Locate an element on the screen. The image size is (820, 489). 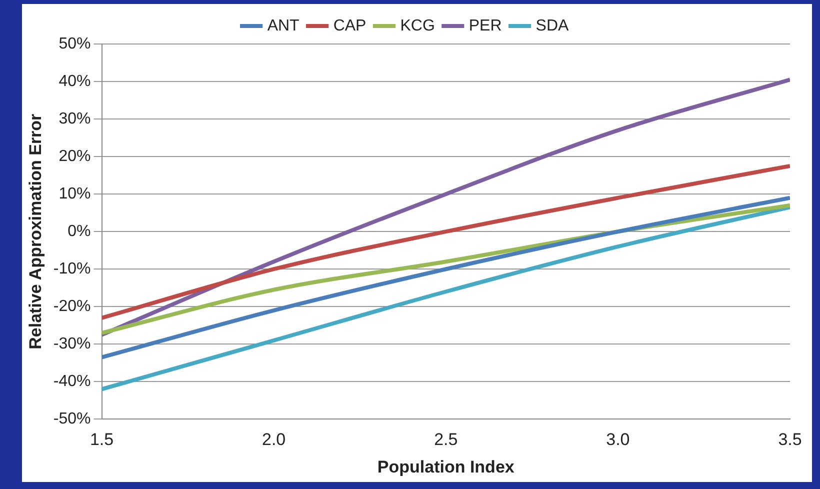
x-tick-label: 2.0 is located at coordinates (274, 440).